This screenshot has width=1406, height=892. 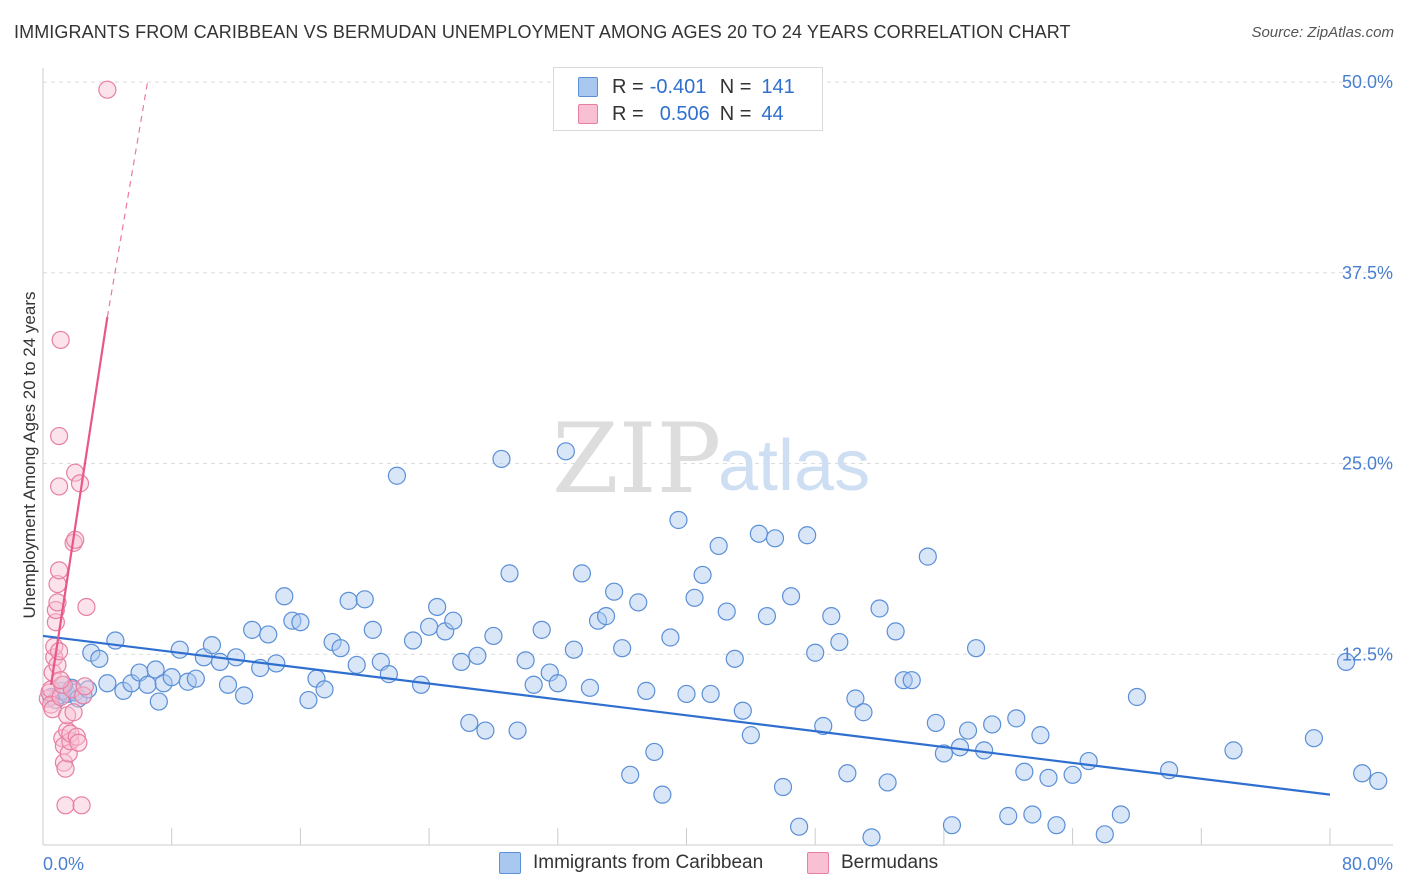 I want to click on watermark-zip: ZIP, so click(x=636, y=459).